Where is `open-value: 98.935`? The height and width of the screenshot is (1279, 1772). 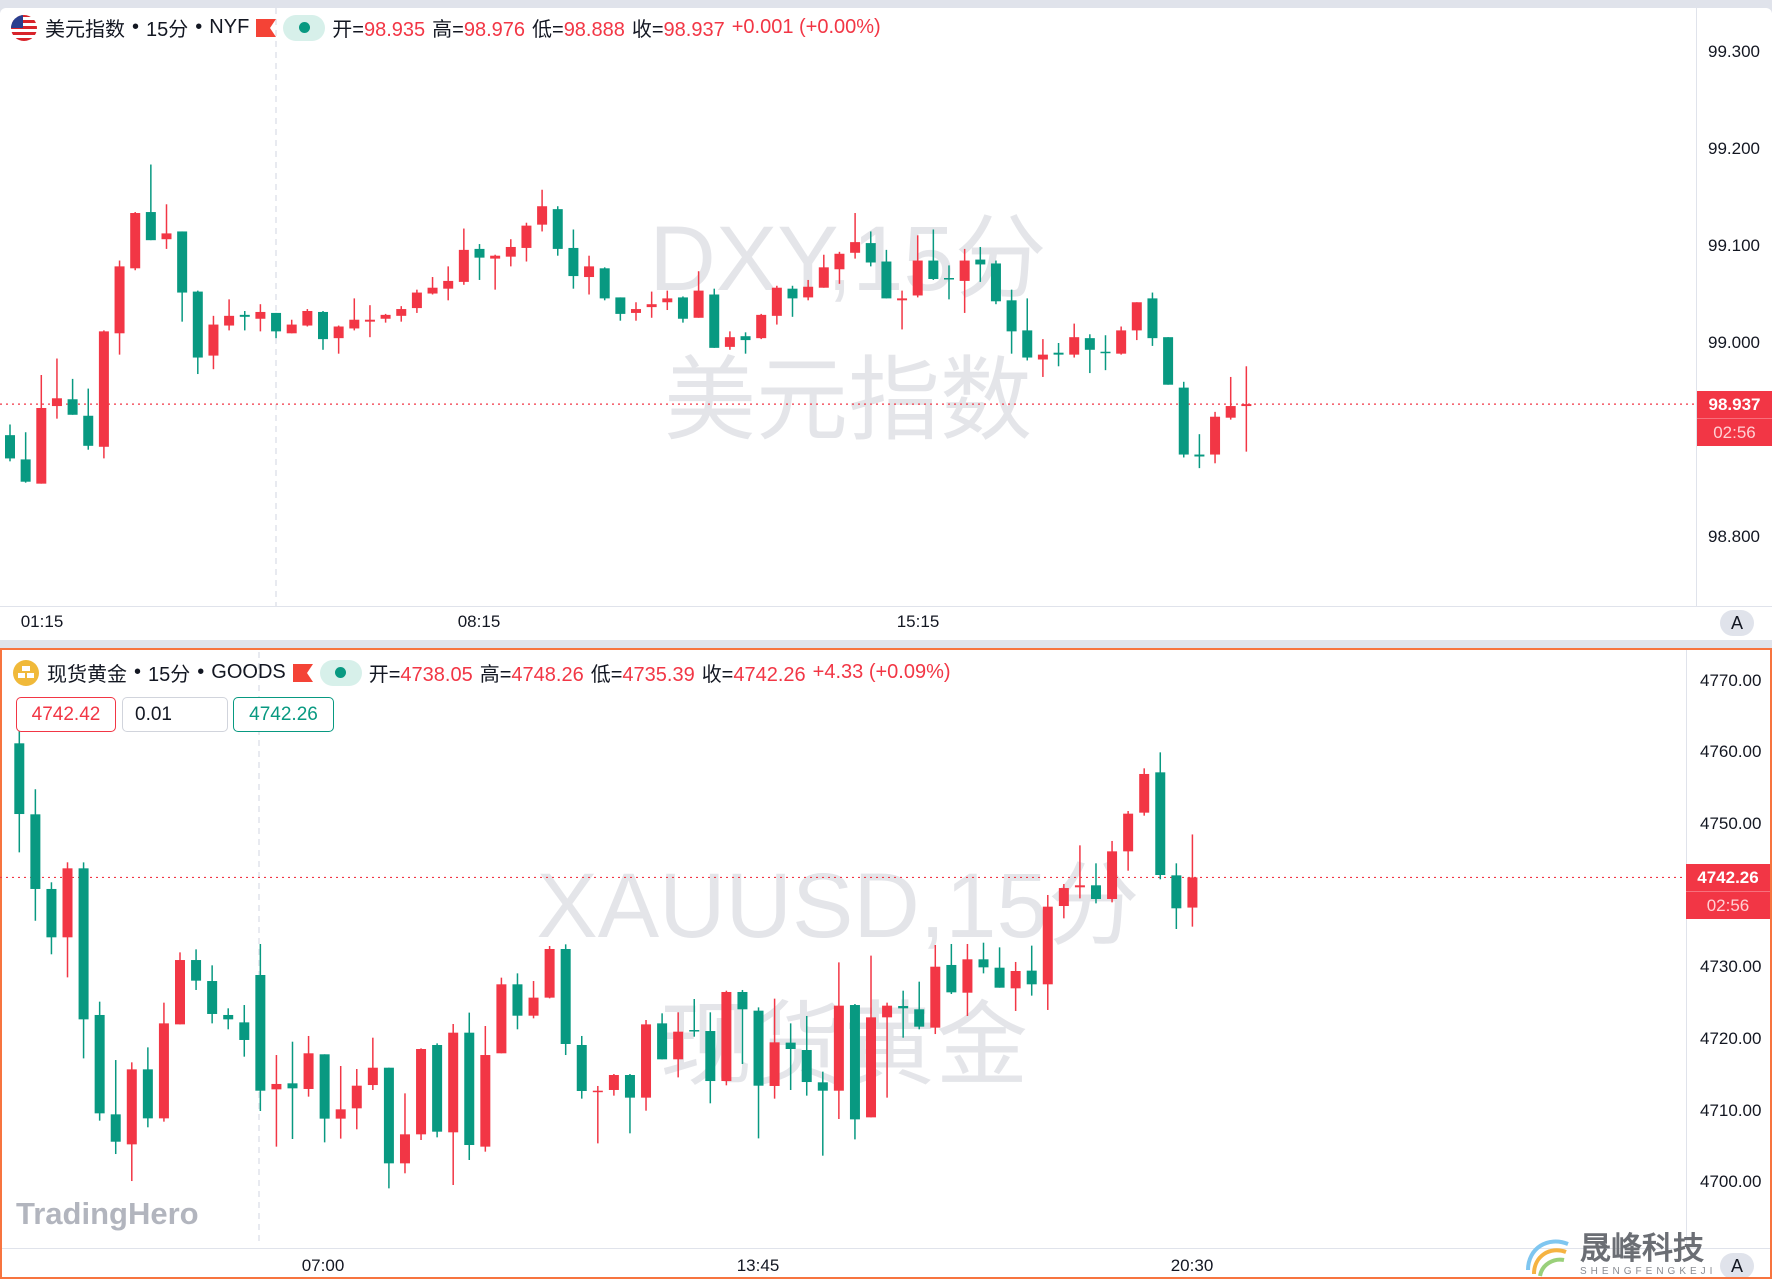
open-value: 98.935 is located at coordinates (394, 30).